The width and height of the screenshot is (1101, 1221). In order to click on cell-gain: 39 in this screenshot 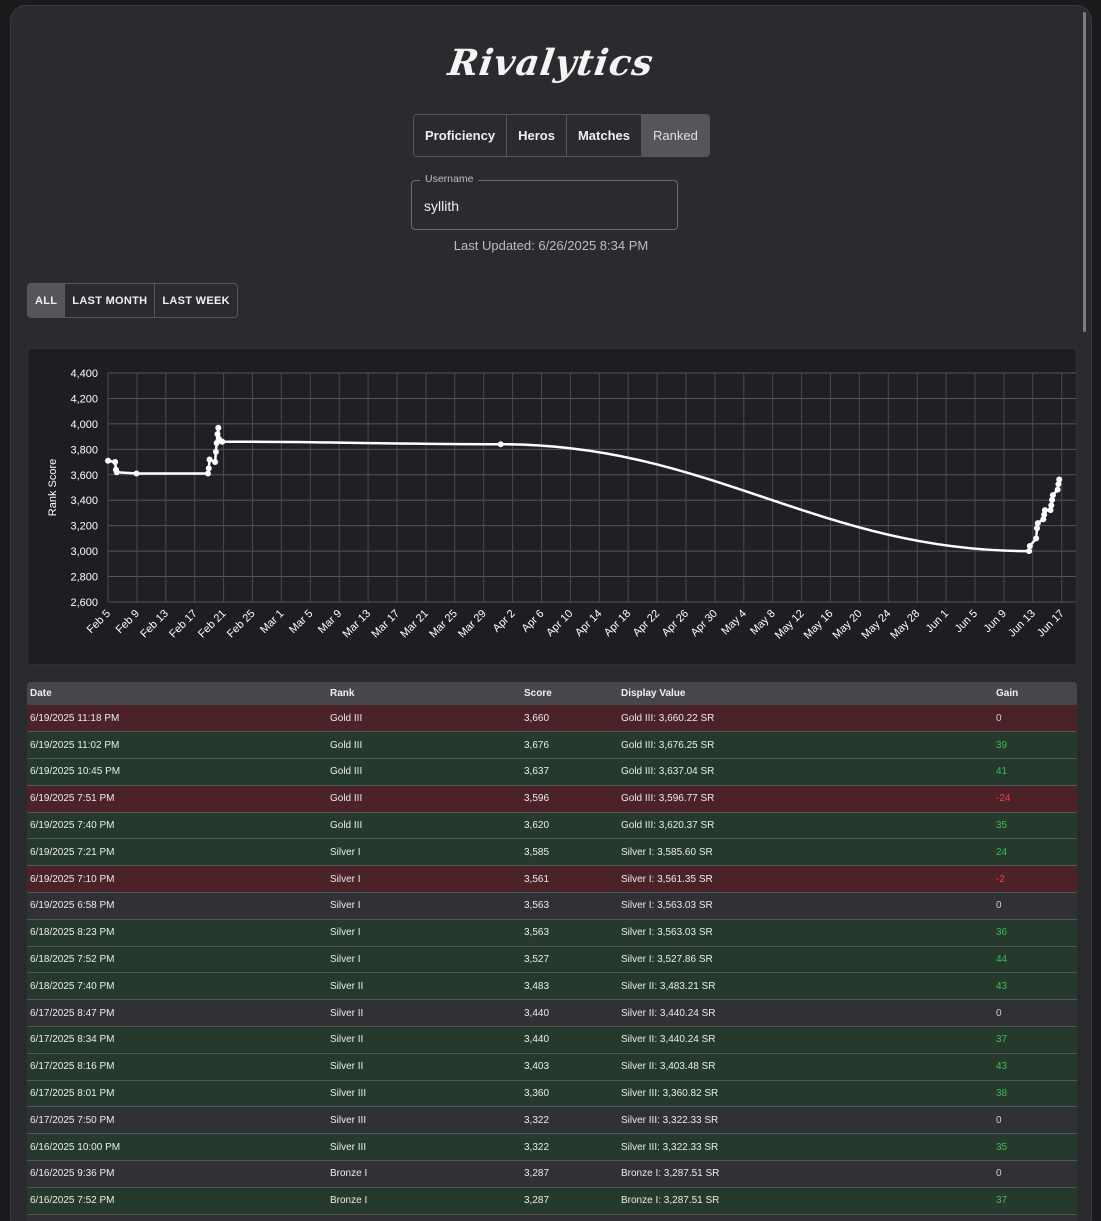, I will do `click(1002, 745)`.